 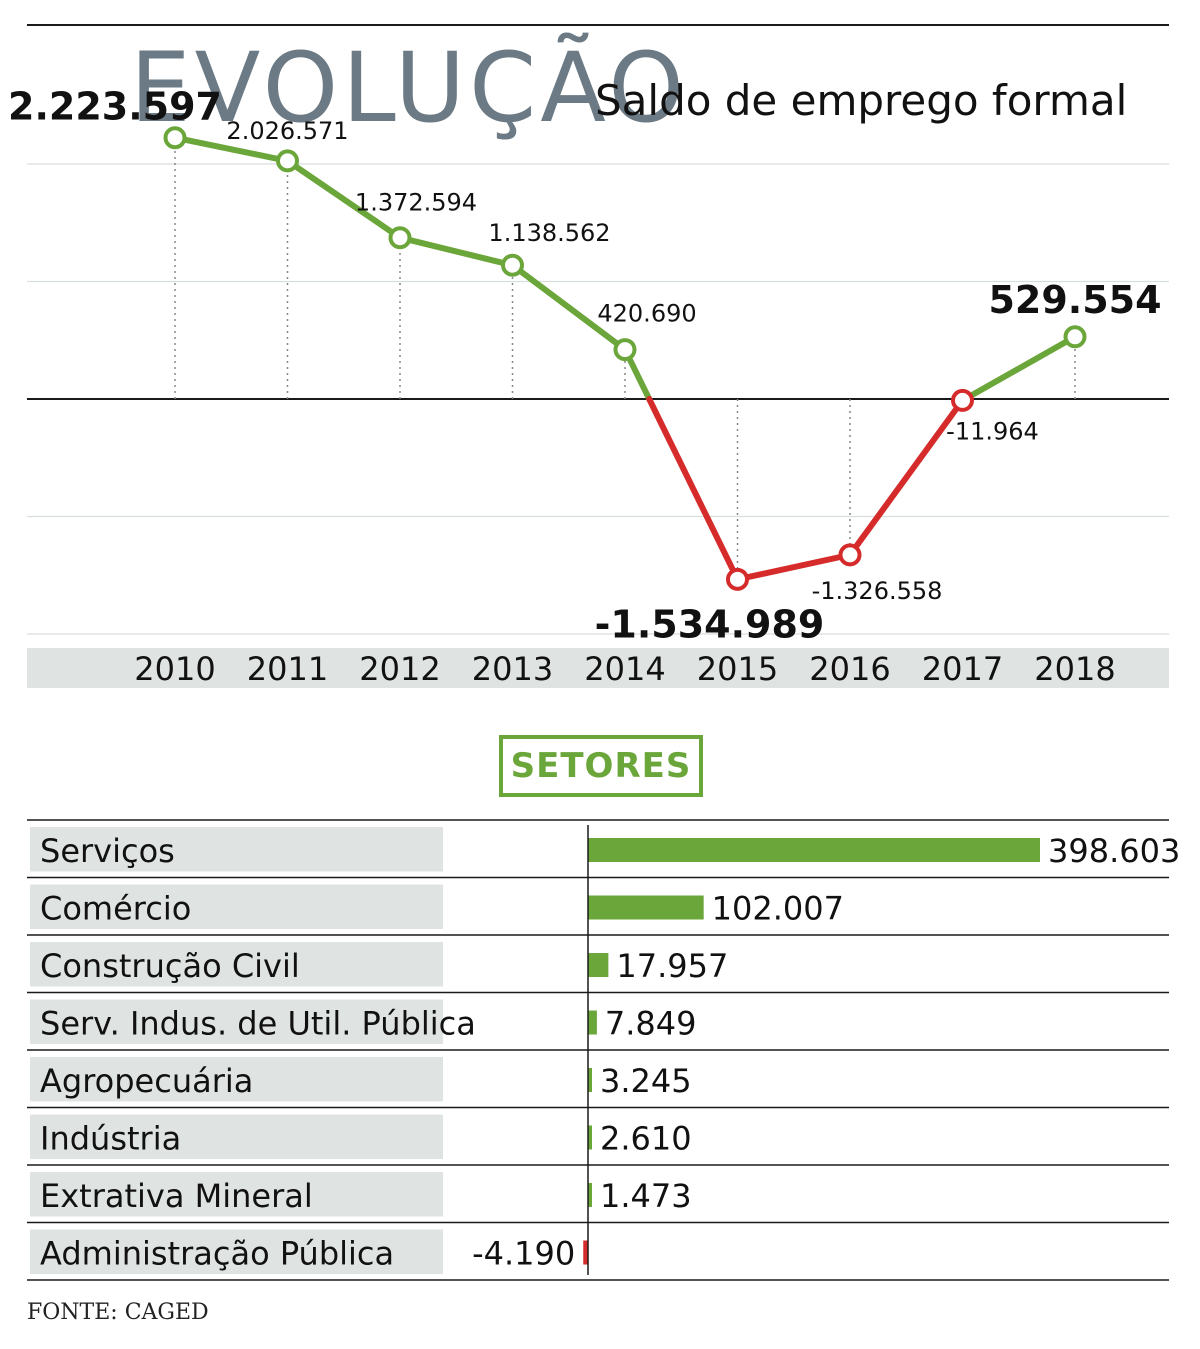 I want to click on data-label-2011: 2.026.571, so click(x=287, y=131).